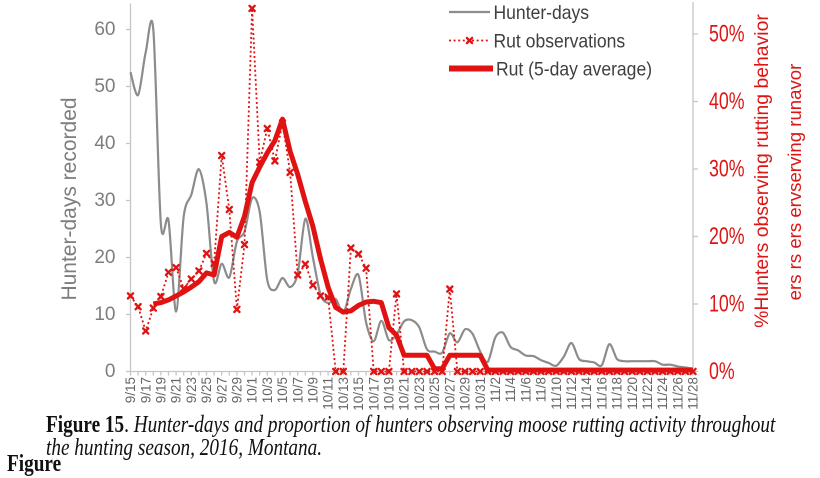  Describe the element at coordinates (434, 394) in the screenshot. I see `svg-text: 10/25` at that location.